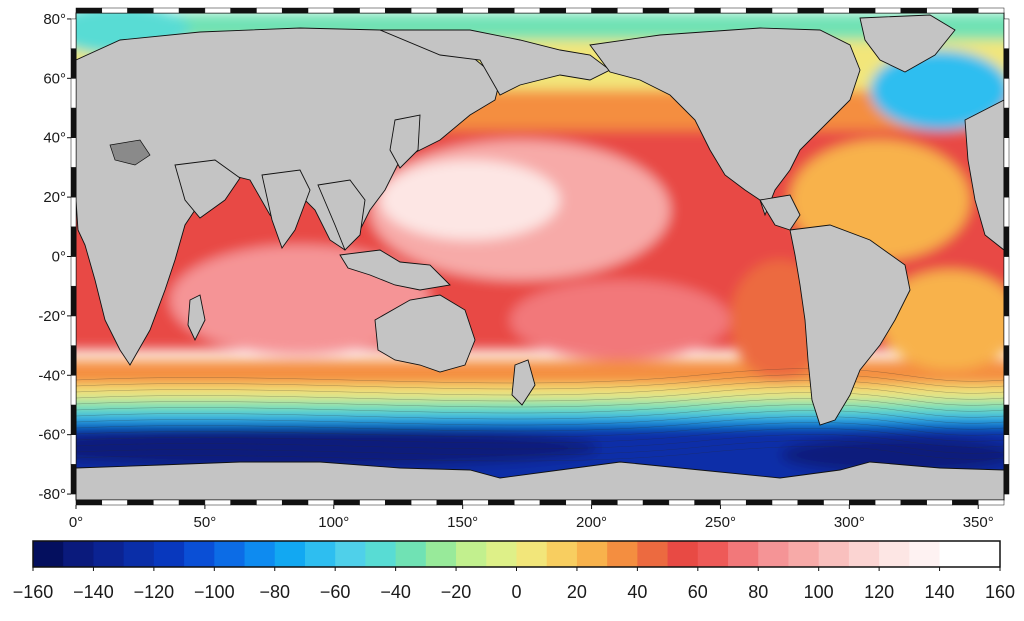  Describe the element at coordinates (879, 592) in the screenshot. I see `colorbar-label: 120` at that location.